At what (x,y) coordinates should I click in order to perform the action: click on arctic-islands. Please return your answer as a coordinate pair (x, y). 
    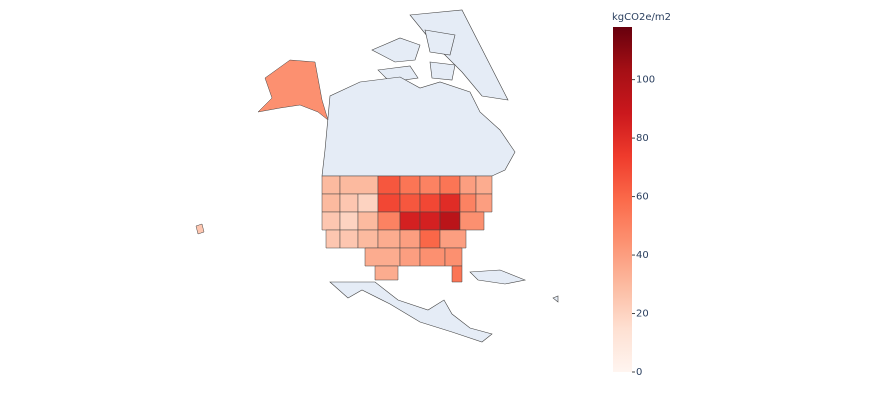
    Looking at the image, I should click on (413, 56).